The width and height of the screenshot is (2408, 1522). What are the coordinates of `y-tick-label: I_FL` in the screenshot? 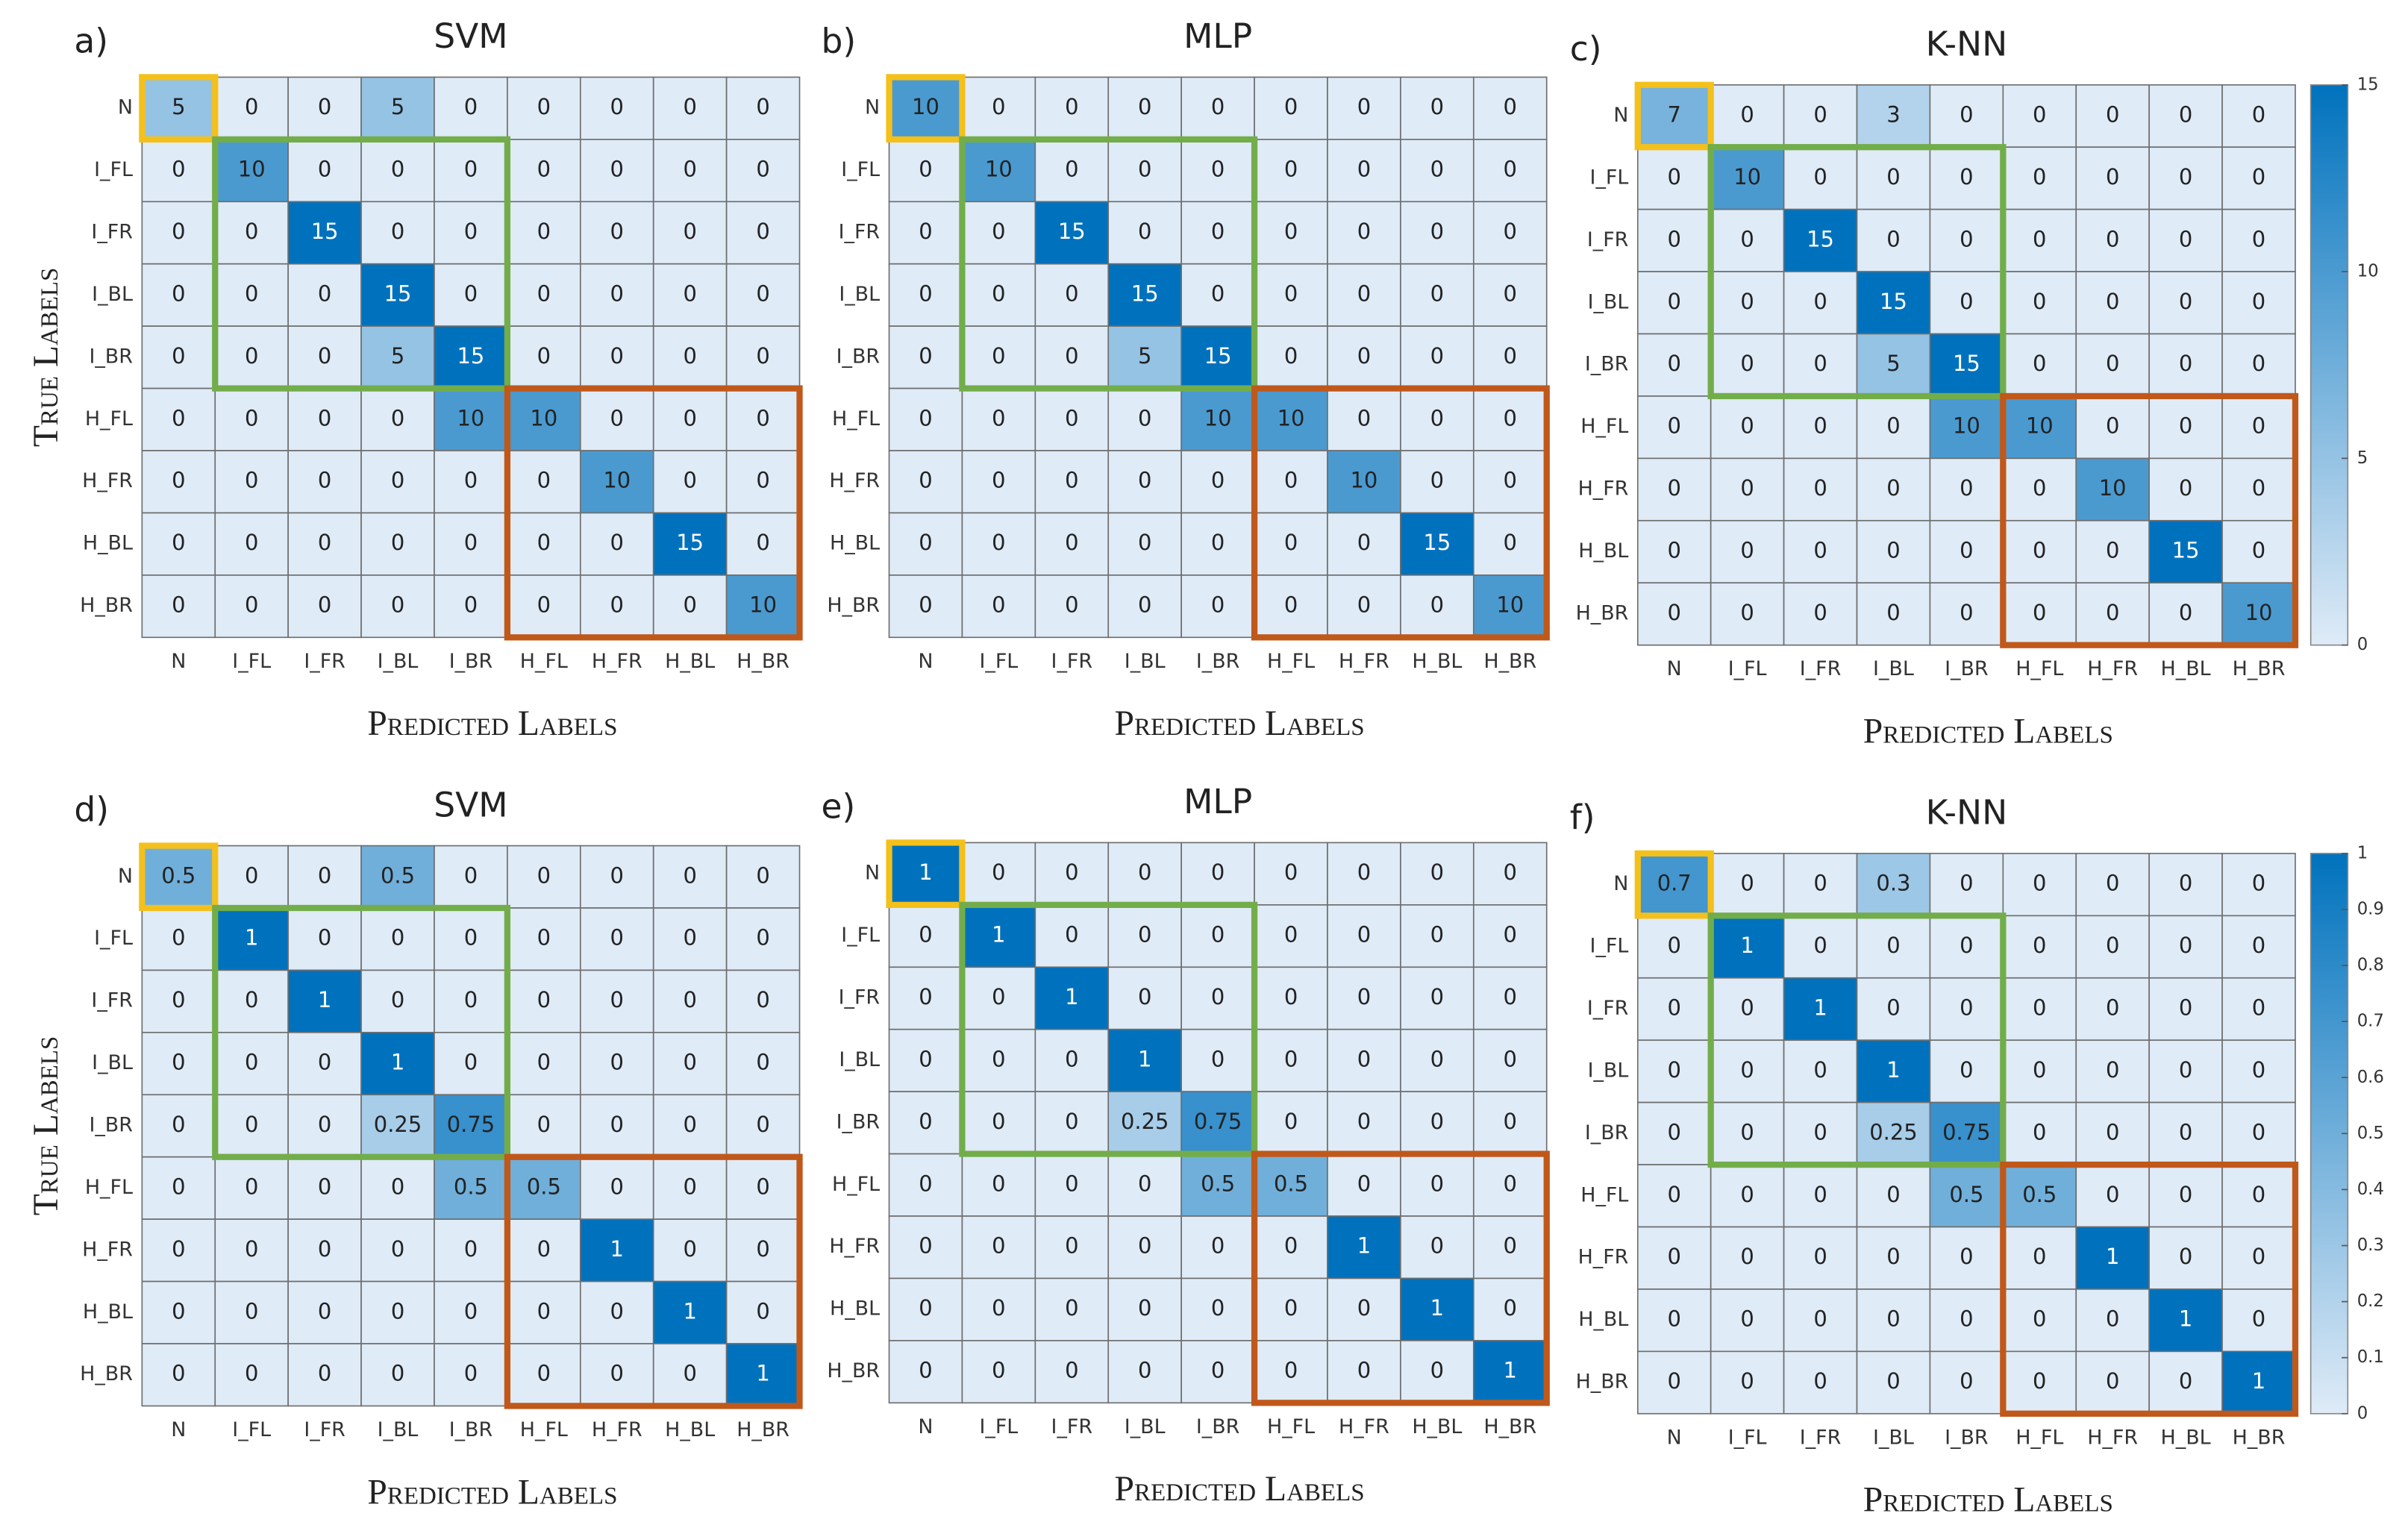 It's located at (860, 935).